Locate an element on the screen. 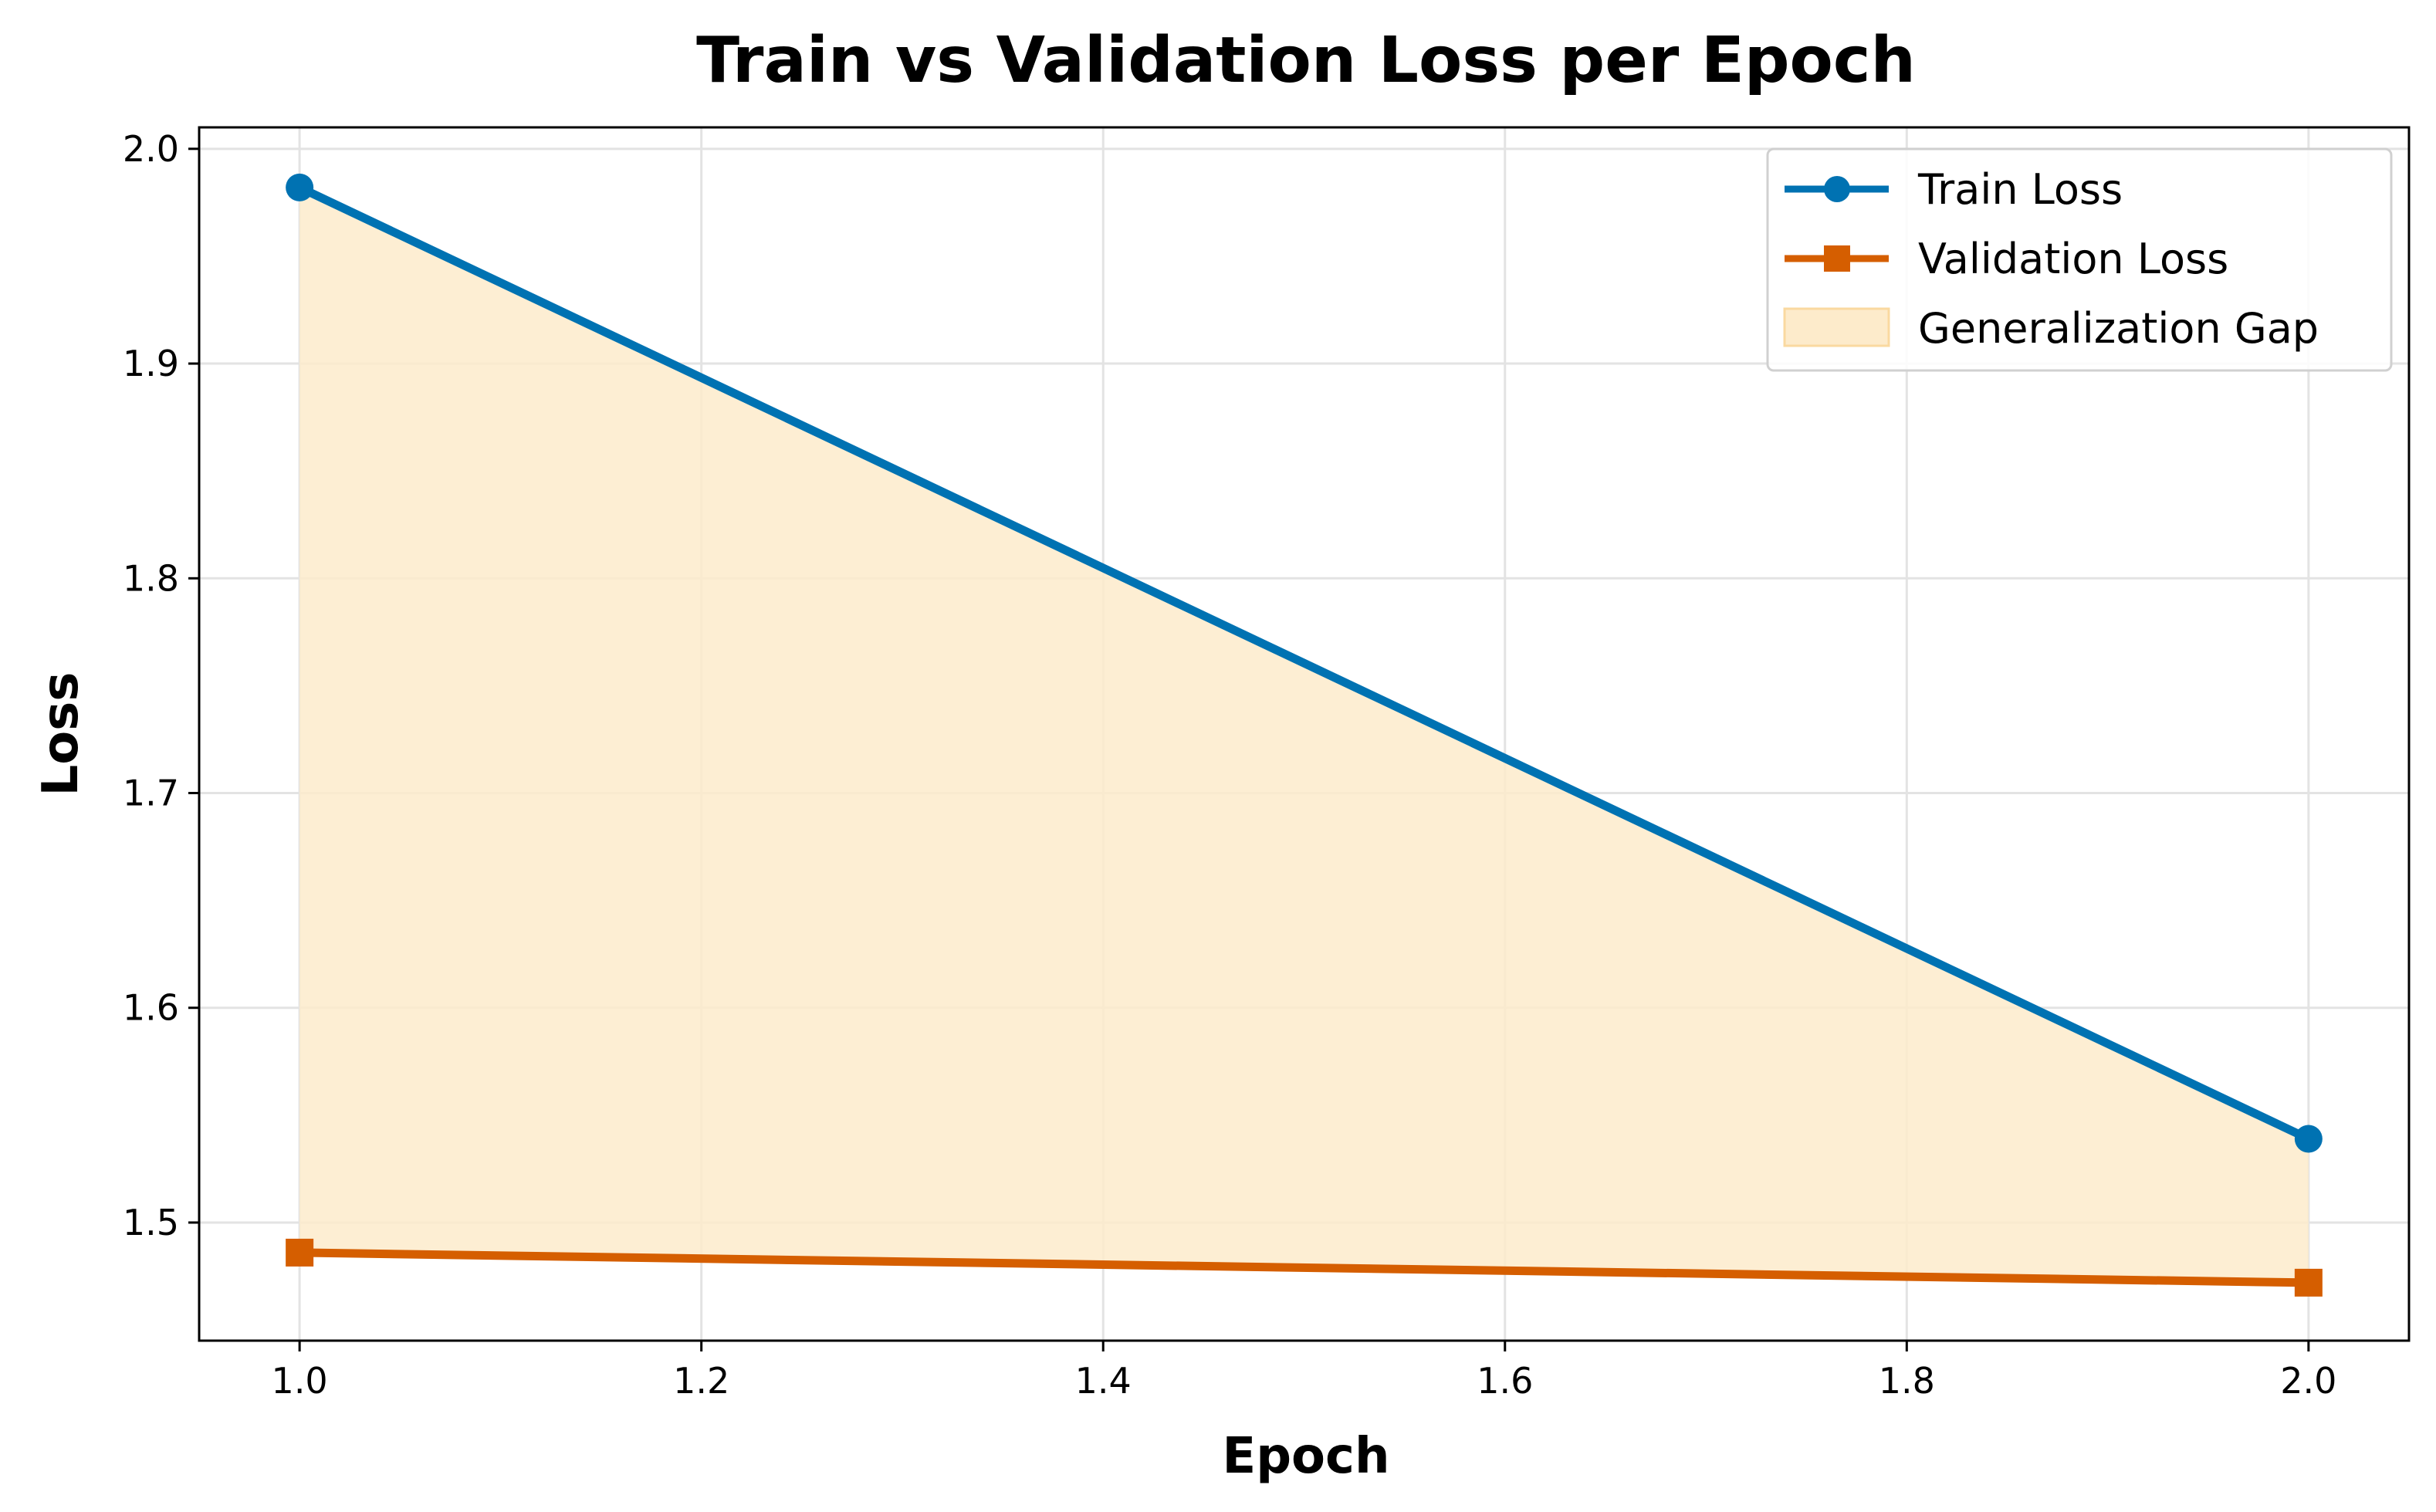  legend-gap-label: Generalization Gap is located at coordinates (2119, 328).